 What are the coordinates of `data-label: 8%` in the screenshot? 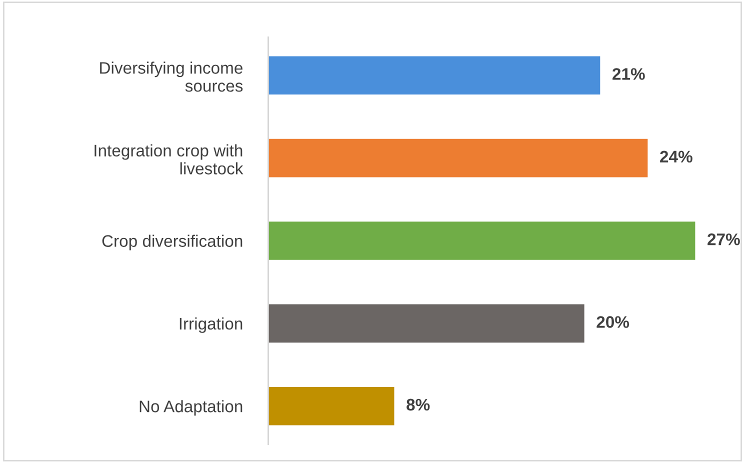 It's located at (418, 404).